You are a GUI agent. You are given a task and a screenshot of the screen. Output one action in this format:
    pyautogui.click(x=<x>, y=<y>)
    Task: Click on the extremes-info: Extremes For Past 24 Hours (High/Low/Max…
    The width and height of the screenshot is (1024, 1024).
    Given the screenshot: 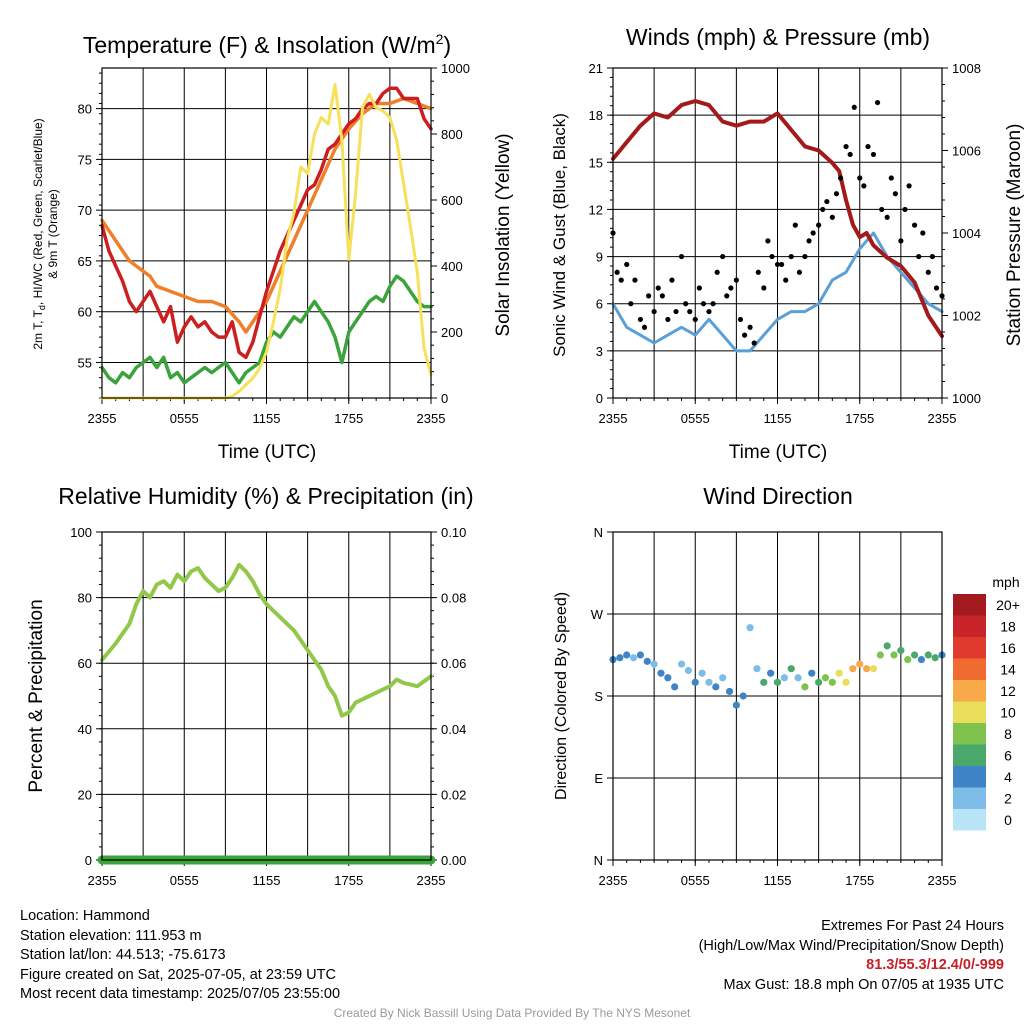 What is the action you would take?
    pyautogui.click(x=851, y=956)
    